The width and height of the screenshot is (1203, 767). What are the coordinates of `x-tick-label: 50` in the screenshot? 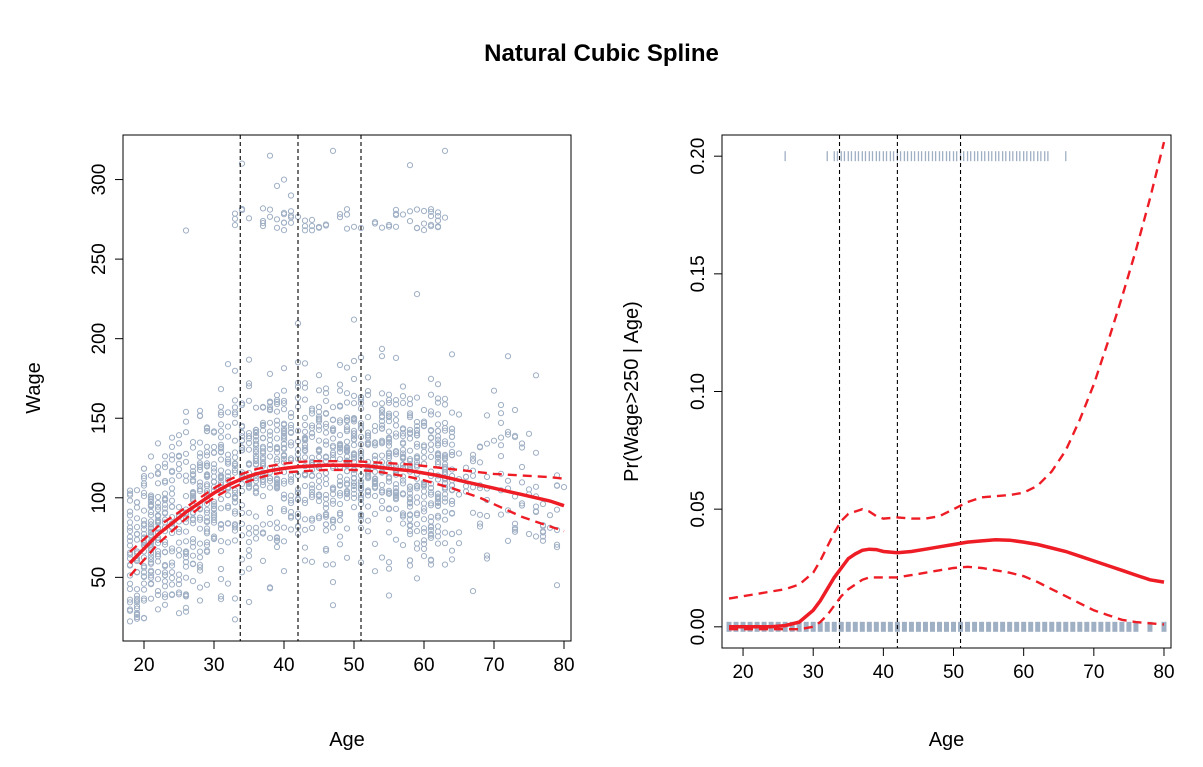 It's located at (353, 665).